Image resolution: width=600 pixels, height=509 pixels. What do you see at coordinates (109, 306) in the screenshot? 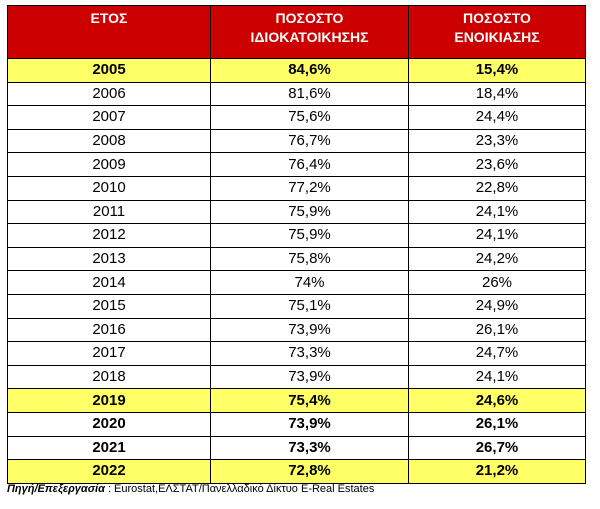
I see `year-cell: 2015` at bounding box center [109, 306].